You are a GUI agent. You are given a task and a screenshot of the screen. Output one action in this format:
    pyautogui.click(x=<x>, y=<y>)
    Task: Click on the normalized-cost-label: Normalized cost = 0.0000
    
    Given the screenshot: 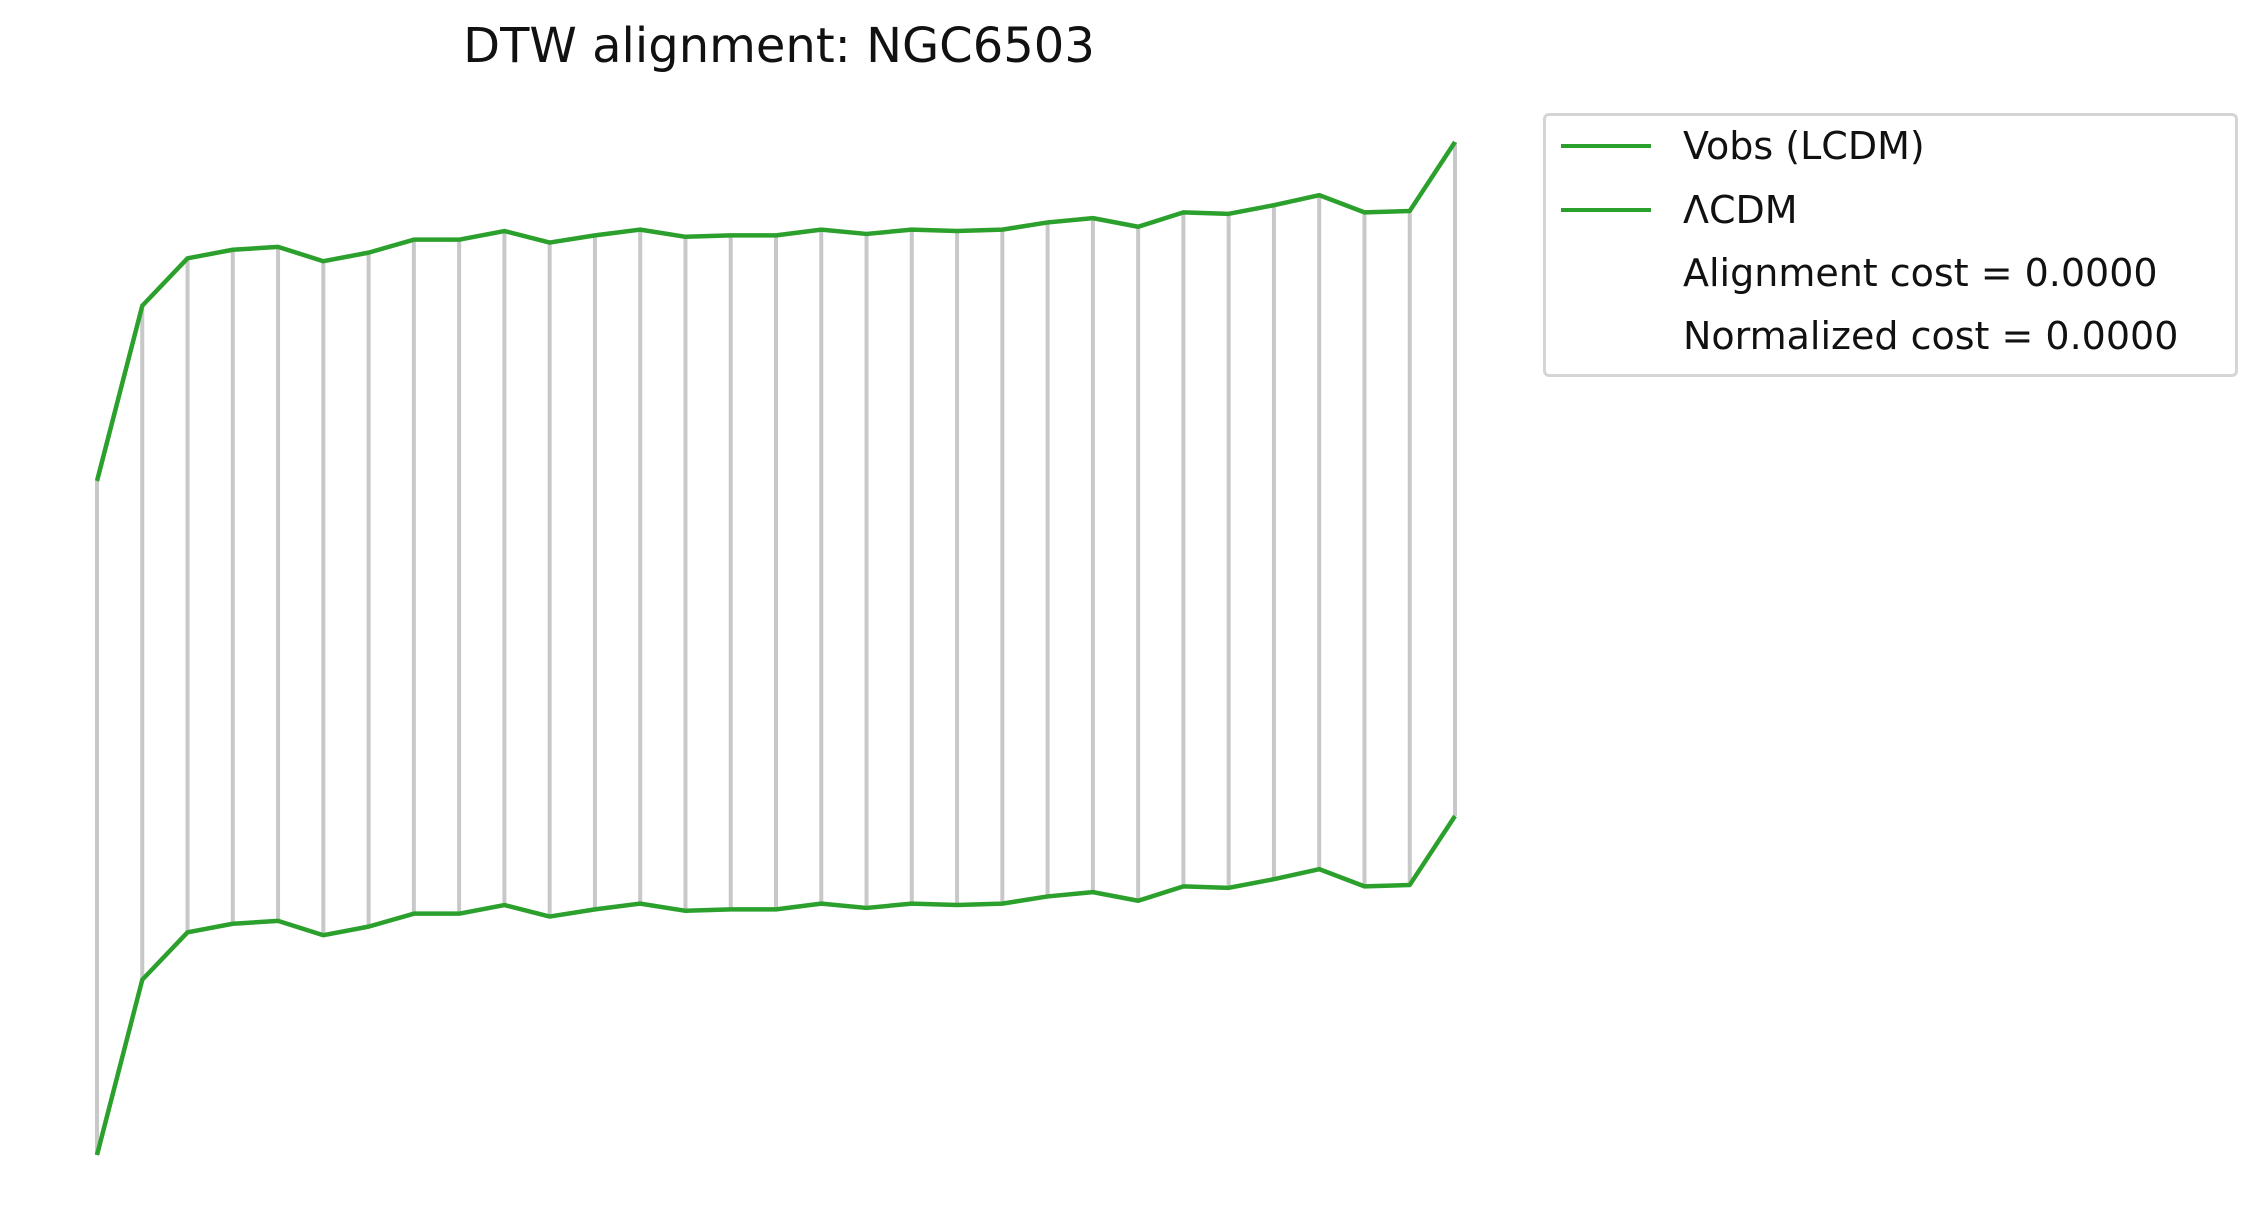 What is the action you would take?
    pyautogui.click(x=1931, y=336)
    